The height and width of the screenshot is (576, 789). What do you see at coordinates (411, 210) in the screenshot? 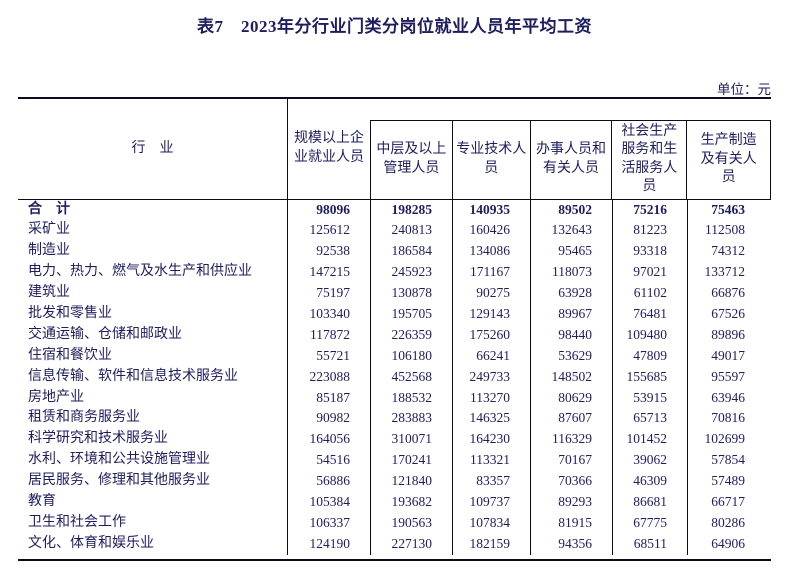
I see `value-cell-managers: 198285` at bounding box center [411, 210].